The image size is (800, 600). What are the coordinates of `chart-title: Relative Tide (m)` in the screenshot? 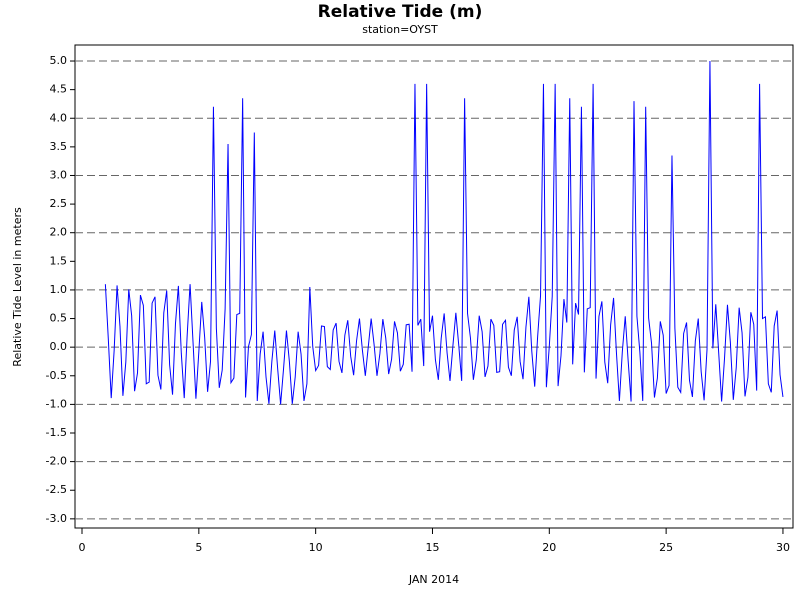 It's located at (400, 12).